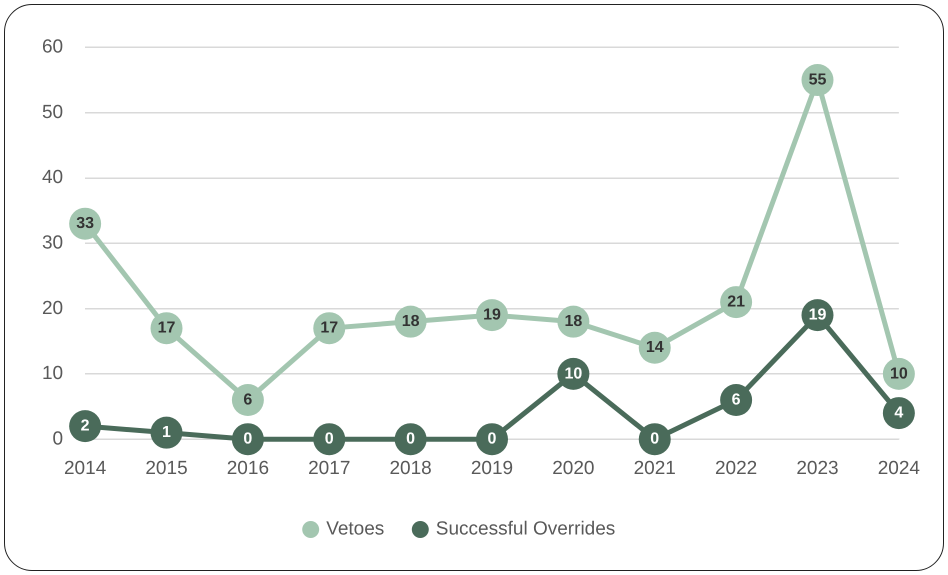 The width and height of the screenshot is (948, 575). What do you see at coordinates (355, 529) in the screenshot?
I see `legend-label: Vetoes` at bounding box center [355, 529].